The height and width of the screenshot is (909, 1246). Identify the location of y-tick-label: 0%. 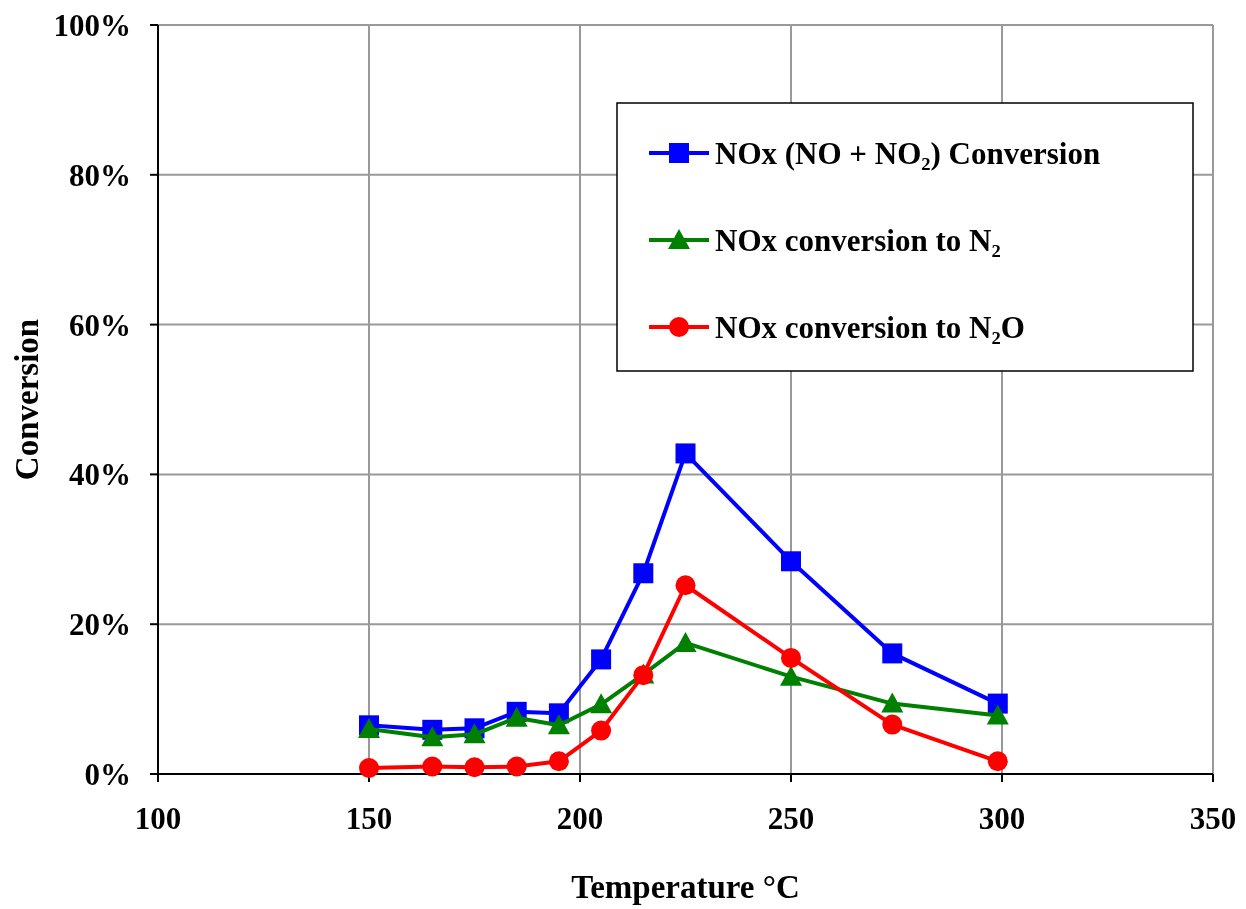
(107, 774).